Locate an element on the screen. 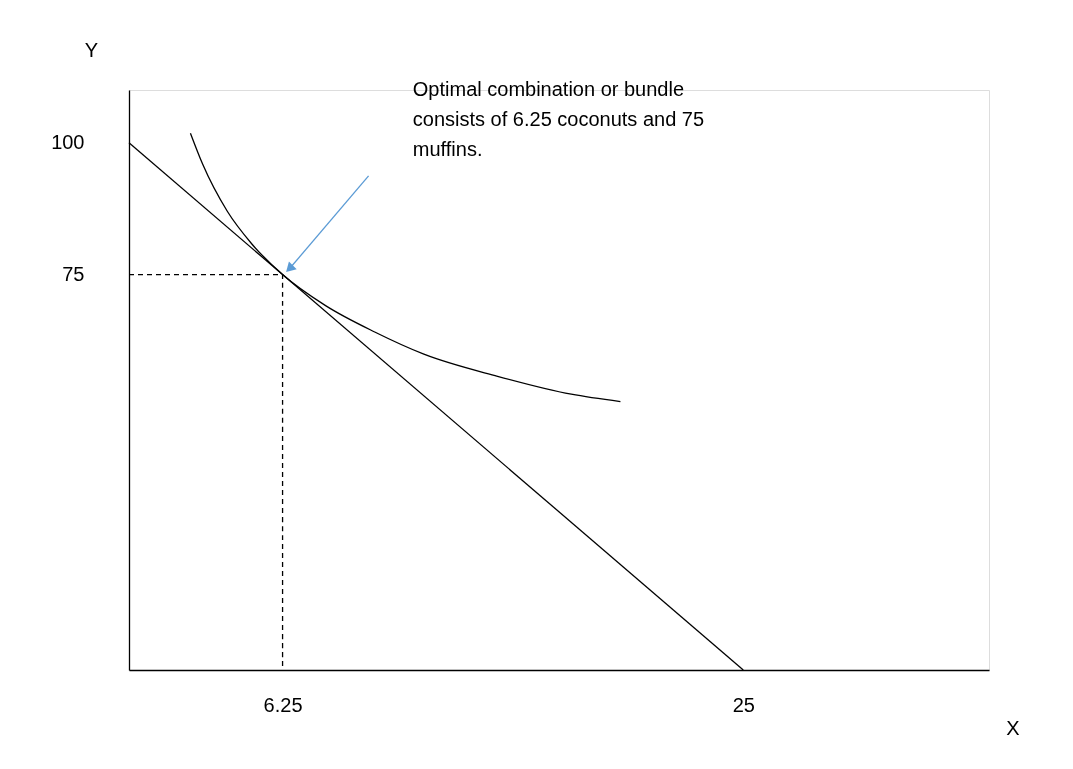 The height and width of the screenshot is (769, 1073). x-tick-label: 6.25 is located at coordinates (283, 704).